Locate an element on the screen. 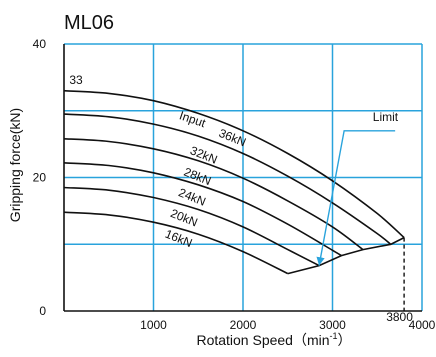 The image size is (436, 357). x-axis-label-sup: -1 is located at coordinates (334, 336).